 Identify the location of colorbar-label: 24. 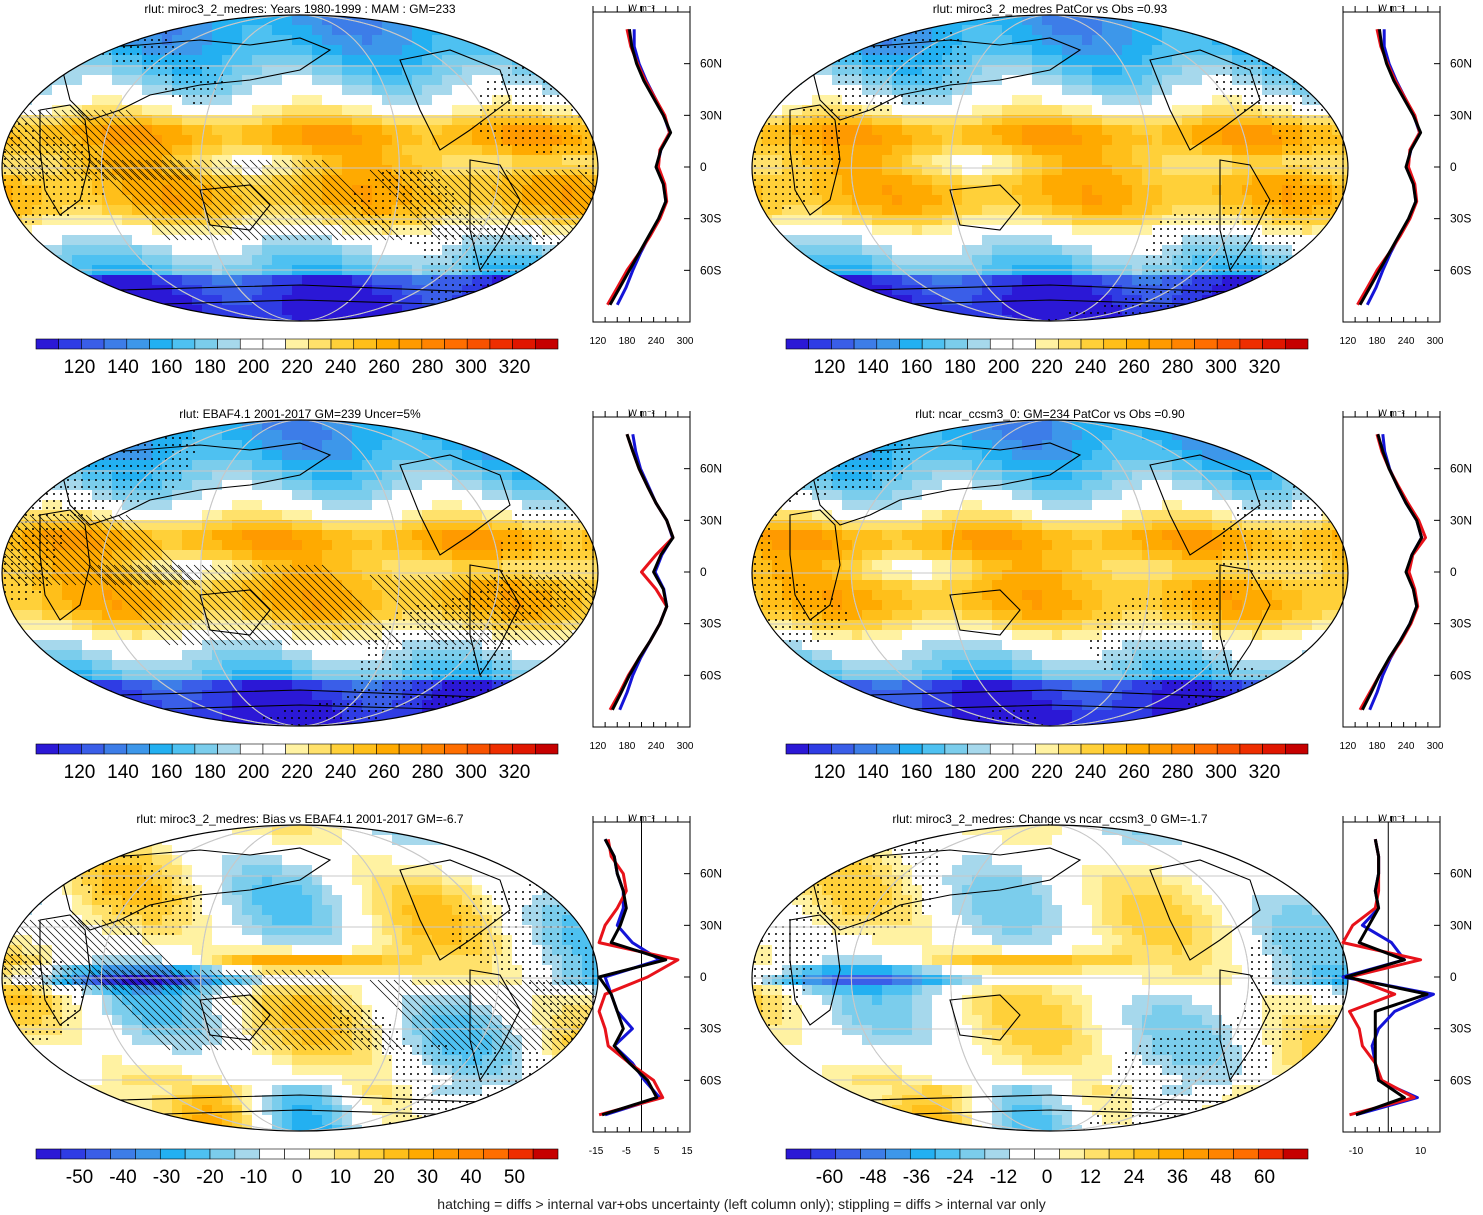
(1134, 1177).